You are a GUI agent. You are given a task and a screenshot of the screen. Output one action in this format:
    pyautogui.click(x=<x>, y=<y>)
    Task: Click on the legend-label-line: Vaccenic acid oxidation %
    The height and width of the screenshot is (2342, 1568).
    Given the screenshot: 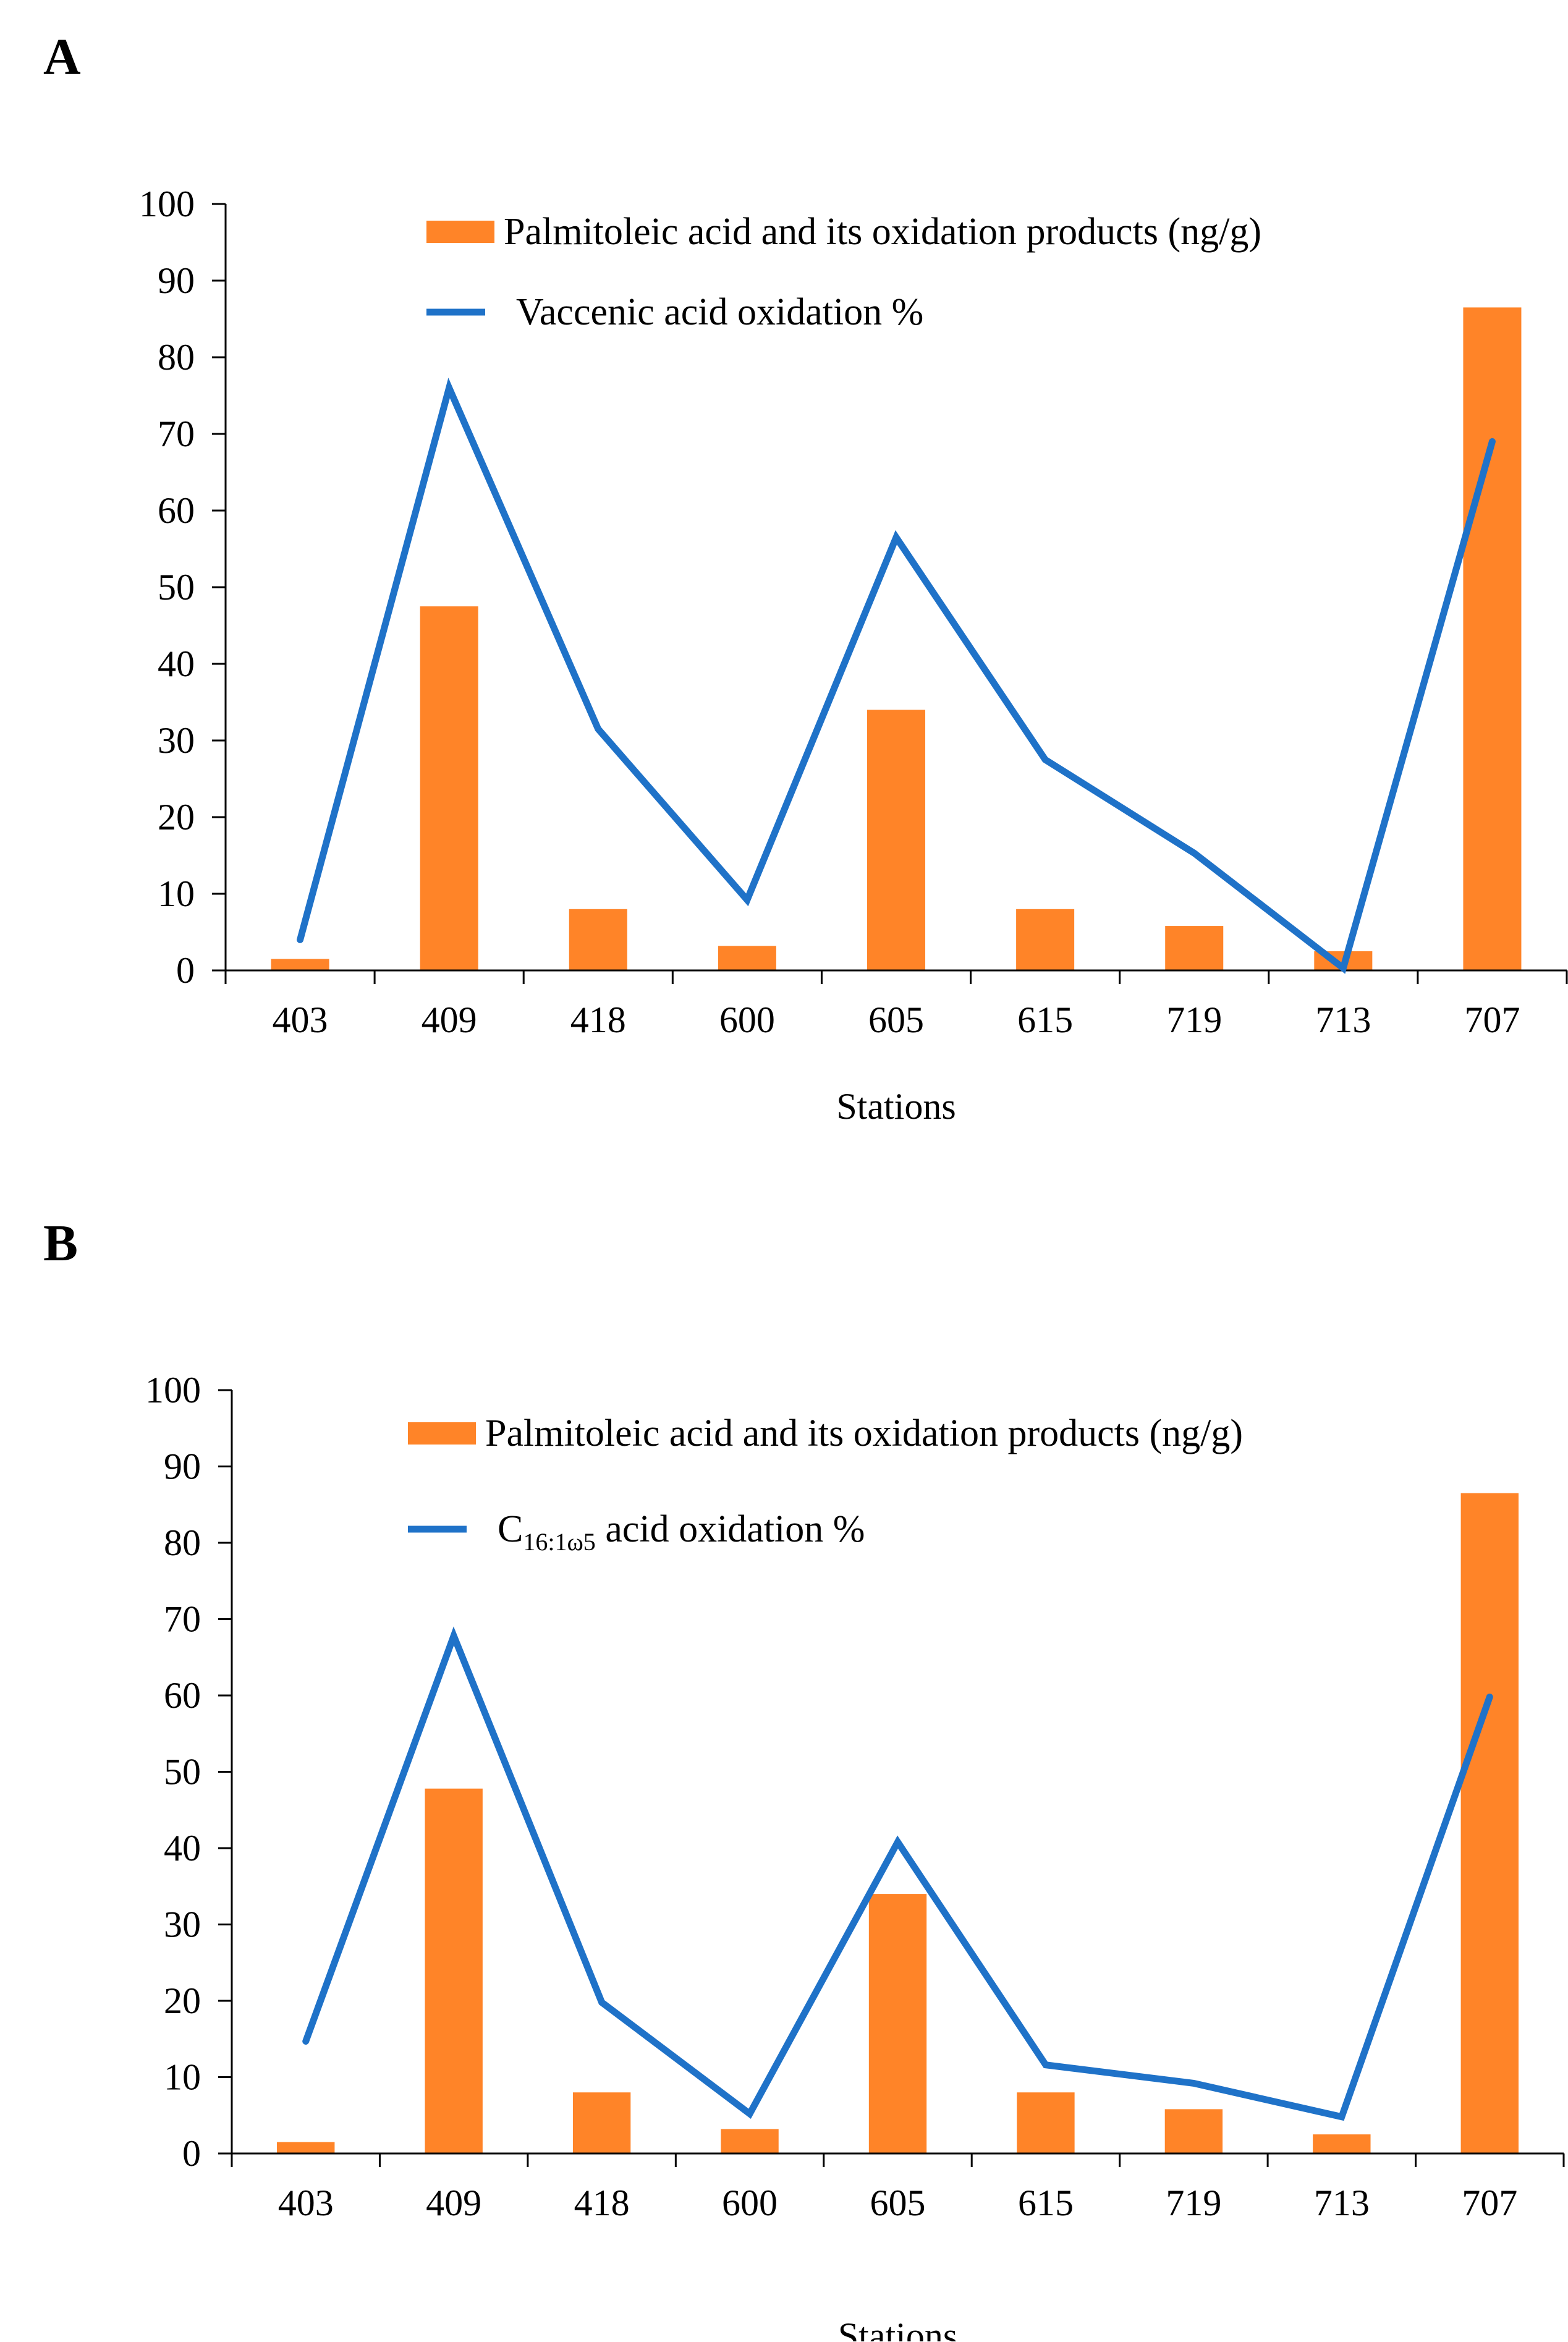 What is the action you would take?
    pyautogui.click(x=720, y=312)
    